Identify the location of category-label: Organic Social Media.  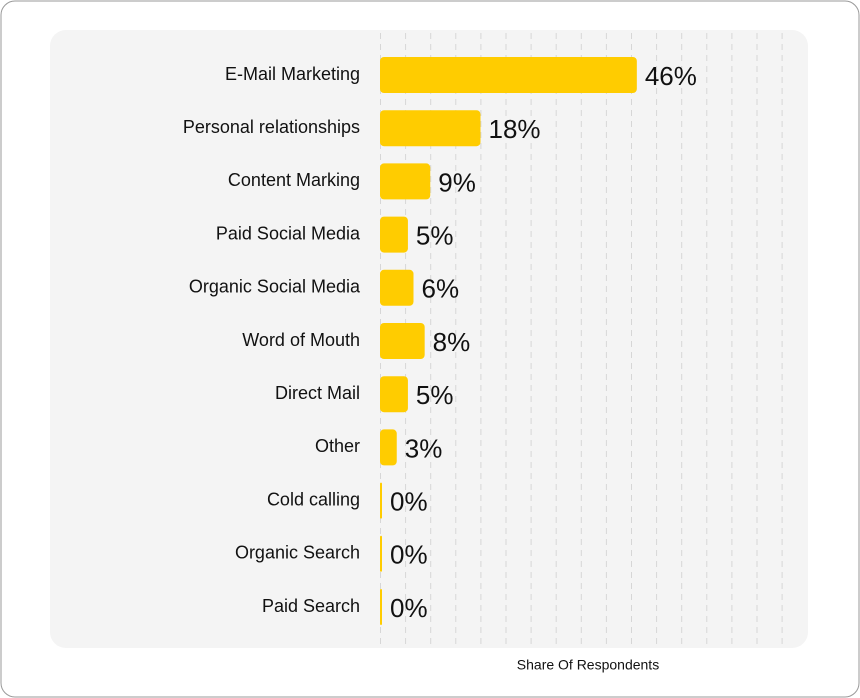
(275, 287).